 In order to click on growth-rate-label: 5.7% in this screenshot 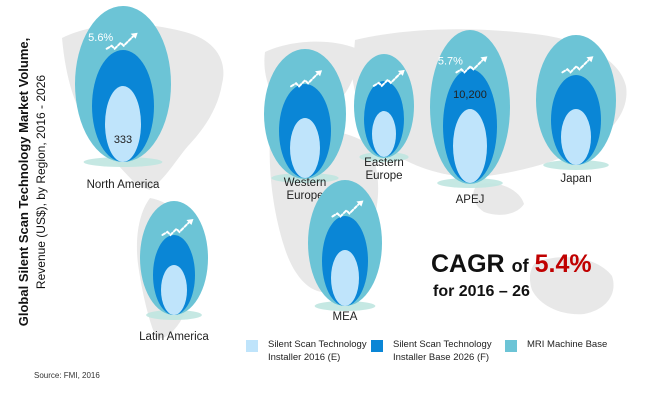, I will do `click(450, 61)`.